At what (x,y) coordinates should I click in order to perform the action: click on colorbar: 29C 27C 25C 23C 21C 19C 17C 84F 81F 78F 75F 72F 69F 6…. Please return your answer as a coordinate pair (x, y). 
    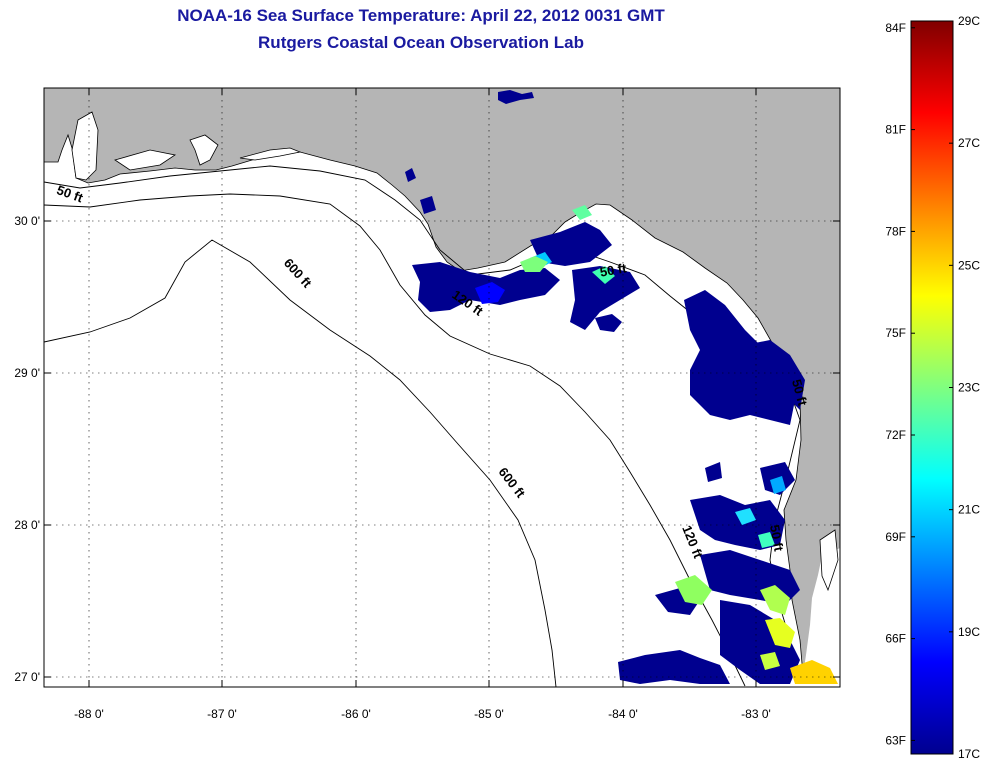
    Looking at the image, I should click on (932, 387).